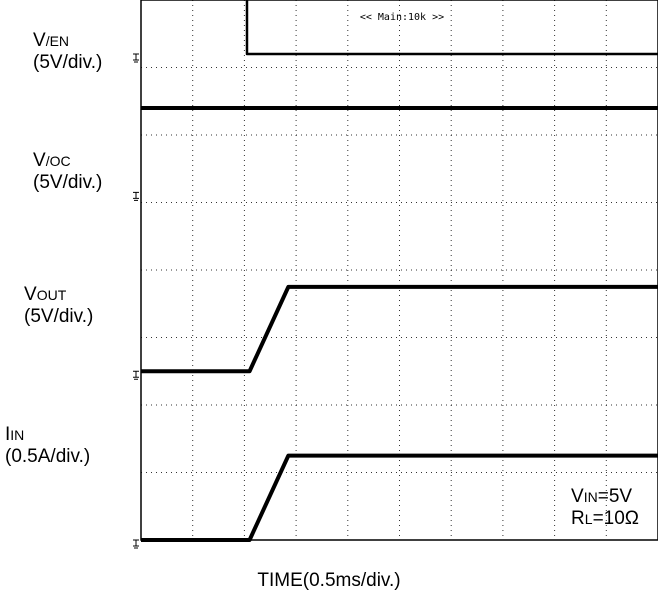  I want to click on trace-ch1, so click(451, 28).